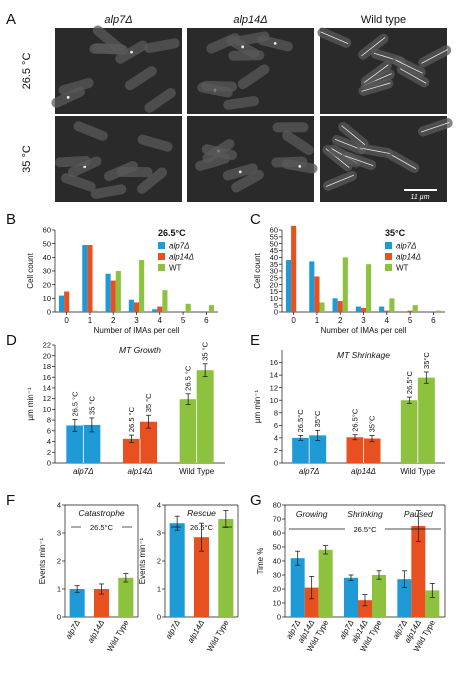  What do you see at coordinates (196, 632) in the screenshot?
I see `x-tick-label: alp14Δ` at bounding box center [196, 632].